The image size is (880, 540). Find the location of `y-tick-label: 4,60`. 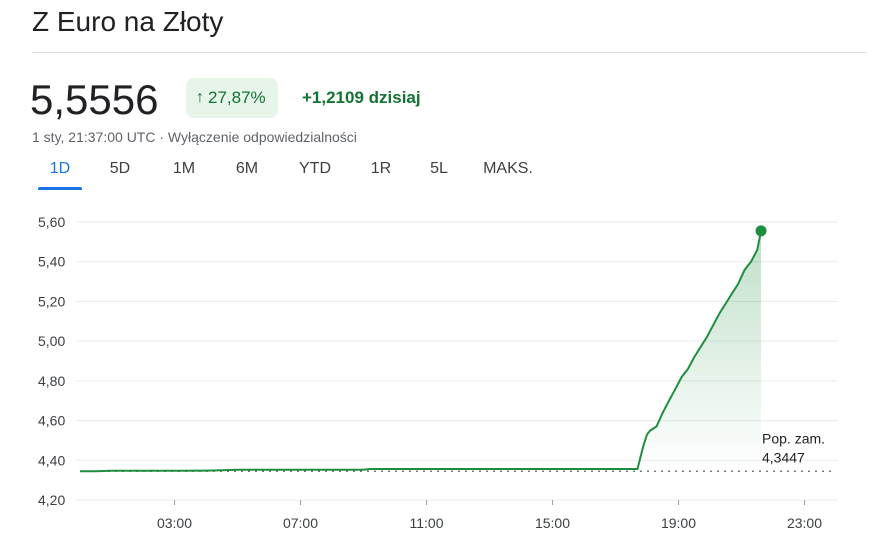

y-tick-label: 4,60 is located at coordinates (51, 421).